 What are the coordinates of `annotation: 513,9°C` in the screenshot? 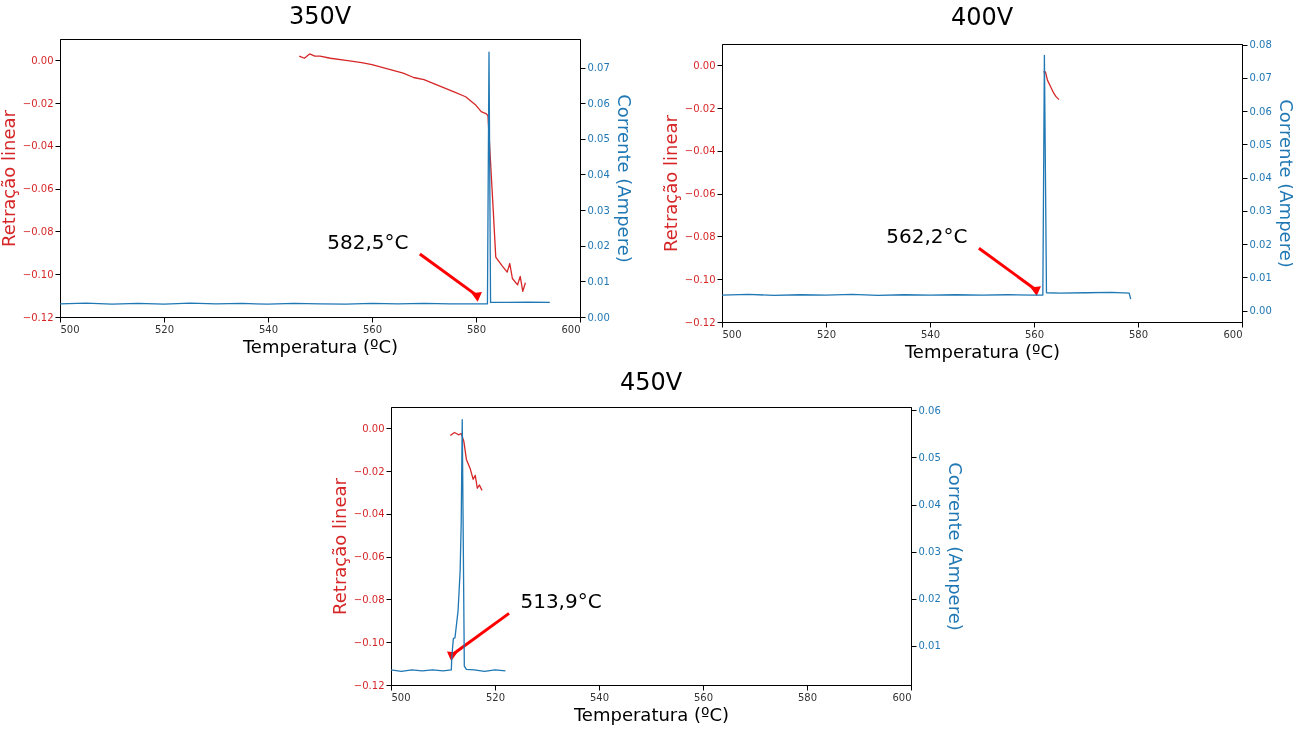 It's located at (560, 601).